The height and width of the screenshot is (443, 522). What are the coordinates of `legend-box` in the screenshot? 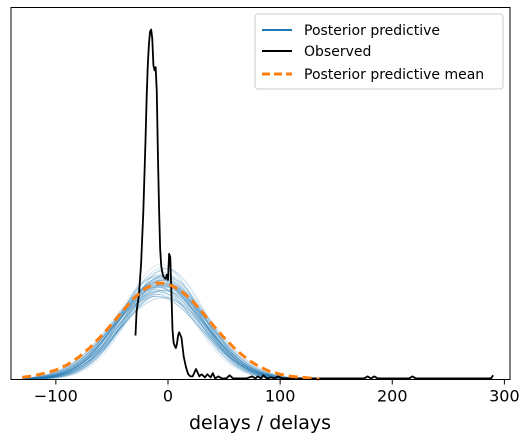 It's located at (379, 51).